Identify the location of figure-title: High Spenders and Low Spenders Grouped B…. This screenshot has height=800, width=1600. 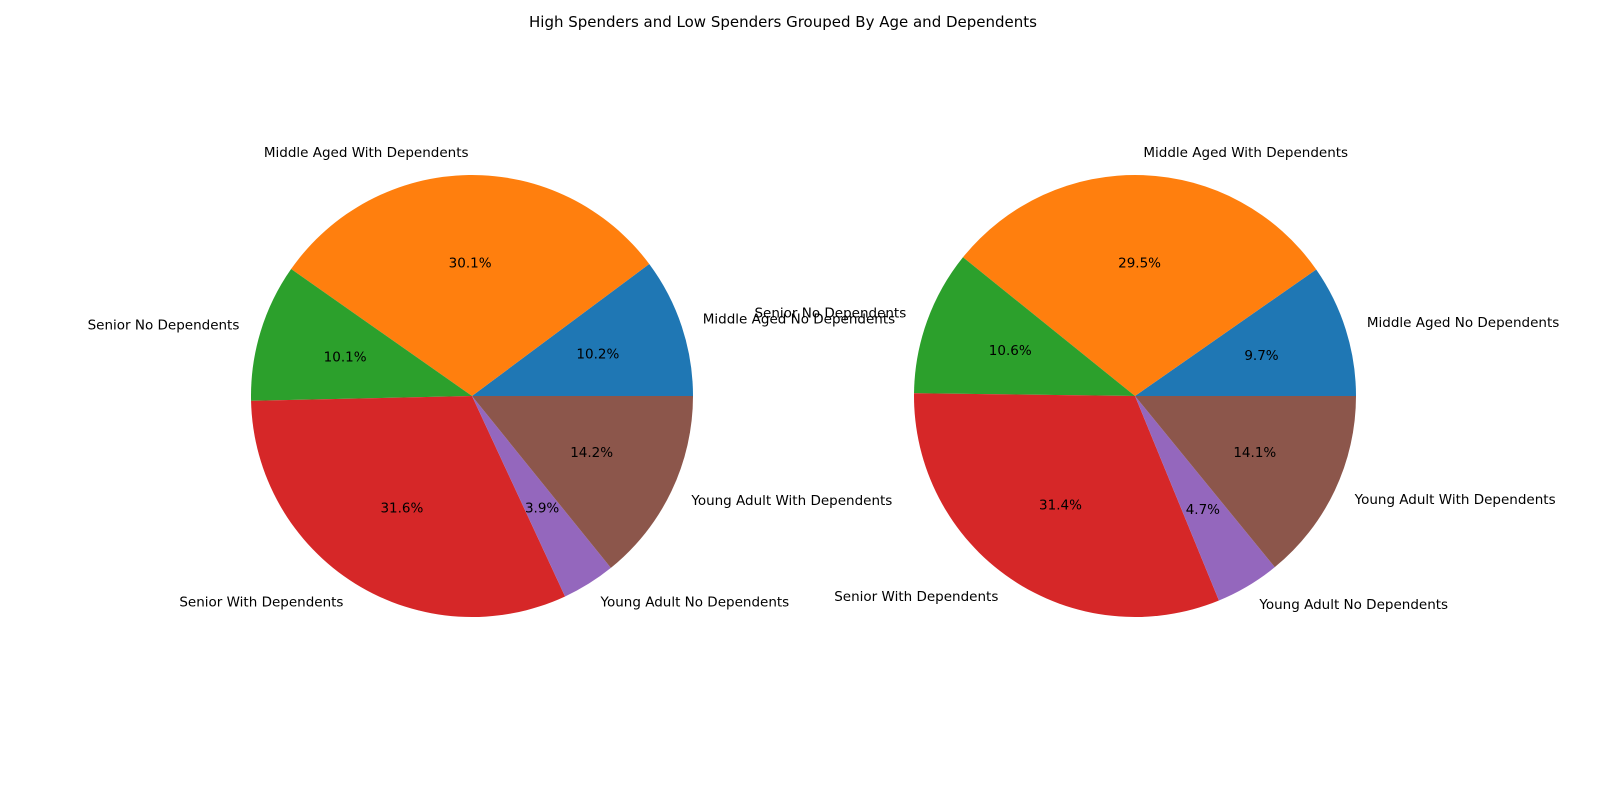
(783, 22).